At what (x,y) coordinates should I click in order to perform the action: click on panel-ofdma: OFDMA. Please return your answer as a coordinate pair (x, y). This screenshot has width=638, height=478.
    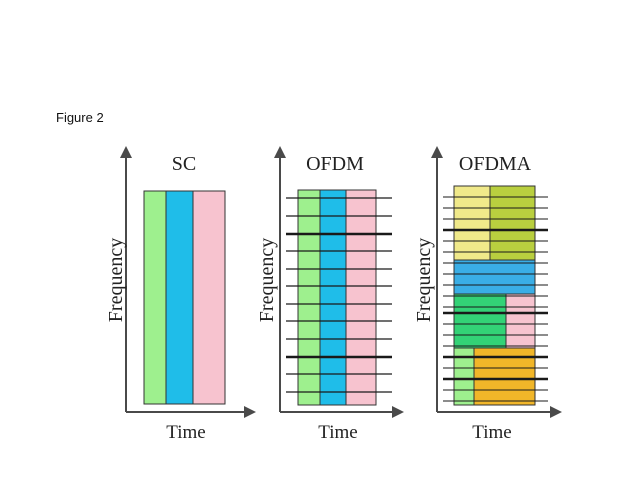
    Looking at the image, I should click on (487, 294).